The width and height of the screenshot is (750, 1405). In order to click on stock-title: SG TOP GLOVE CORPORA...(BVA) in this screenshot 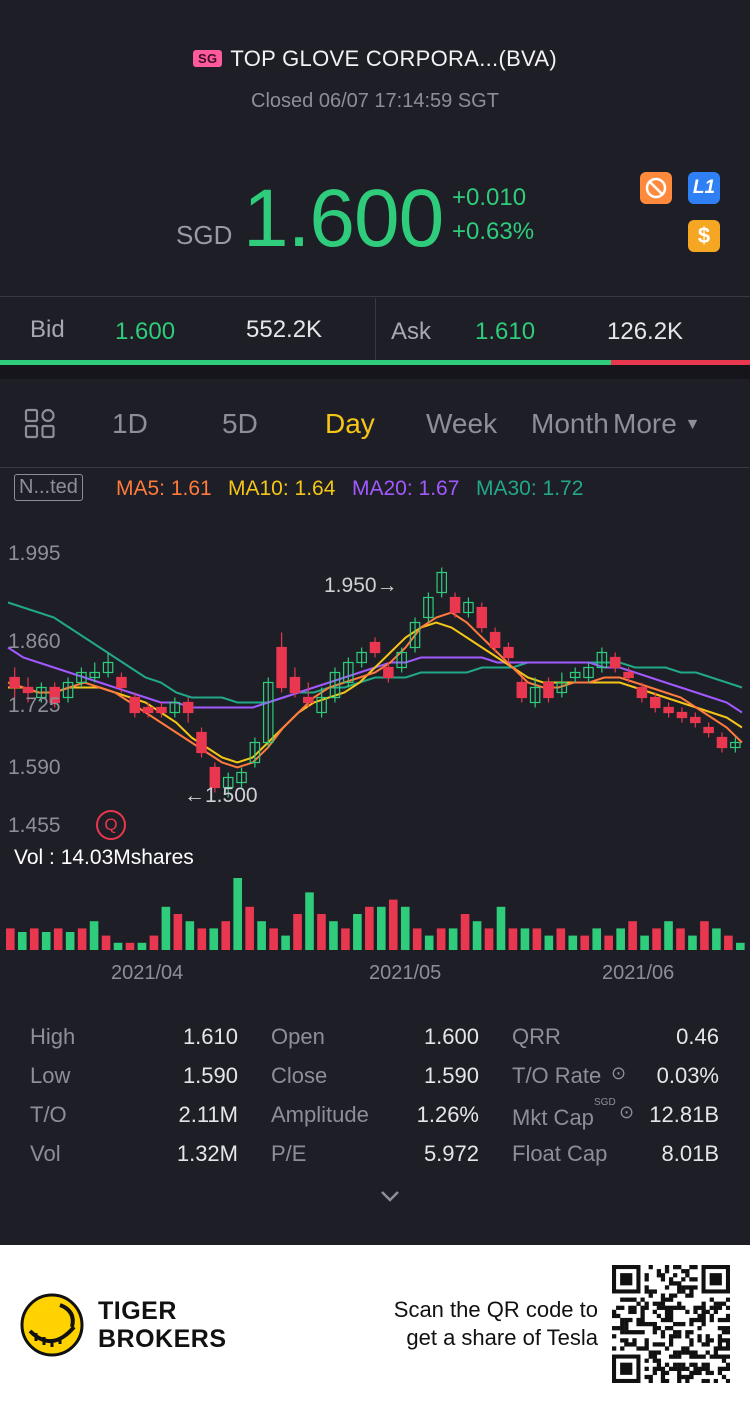, I will do `click(375, 59)`.